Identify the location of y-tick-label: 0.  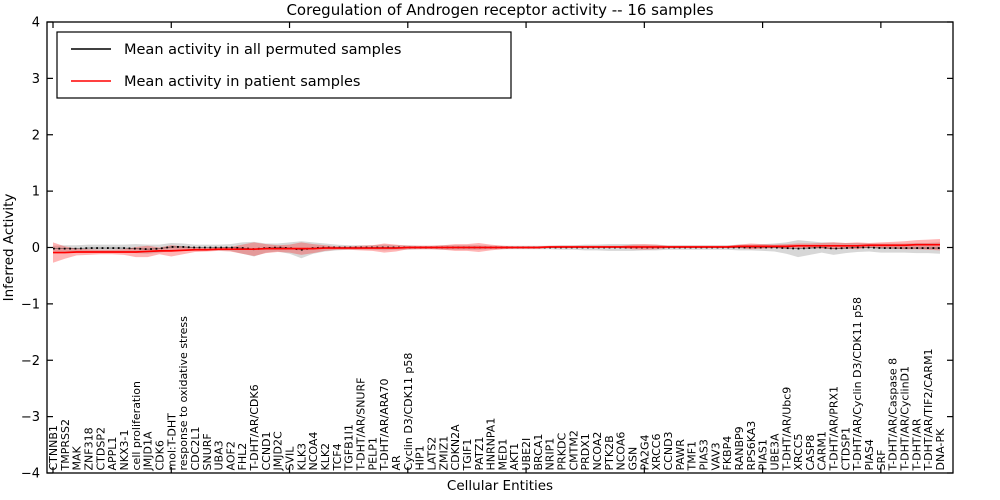
(36, 248).